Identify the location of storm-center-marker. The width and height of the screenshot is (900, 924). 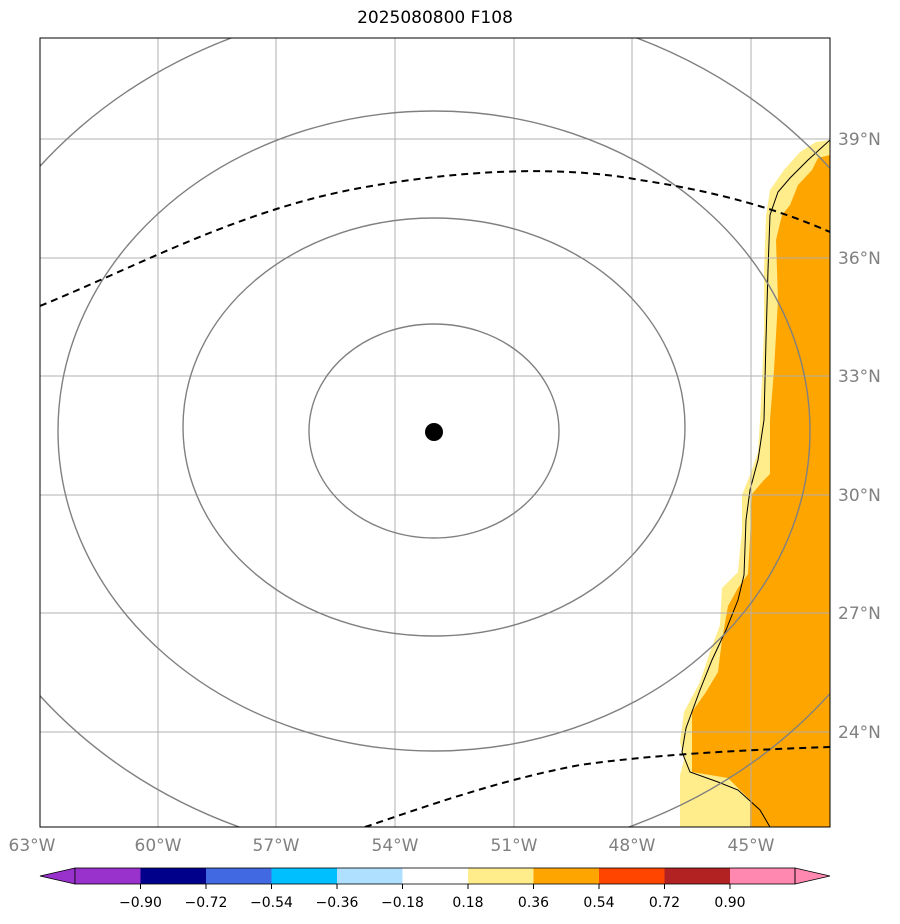
(434, 432).